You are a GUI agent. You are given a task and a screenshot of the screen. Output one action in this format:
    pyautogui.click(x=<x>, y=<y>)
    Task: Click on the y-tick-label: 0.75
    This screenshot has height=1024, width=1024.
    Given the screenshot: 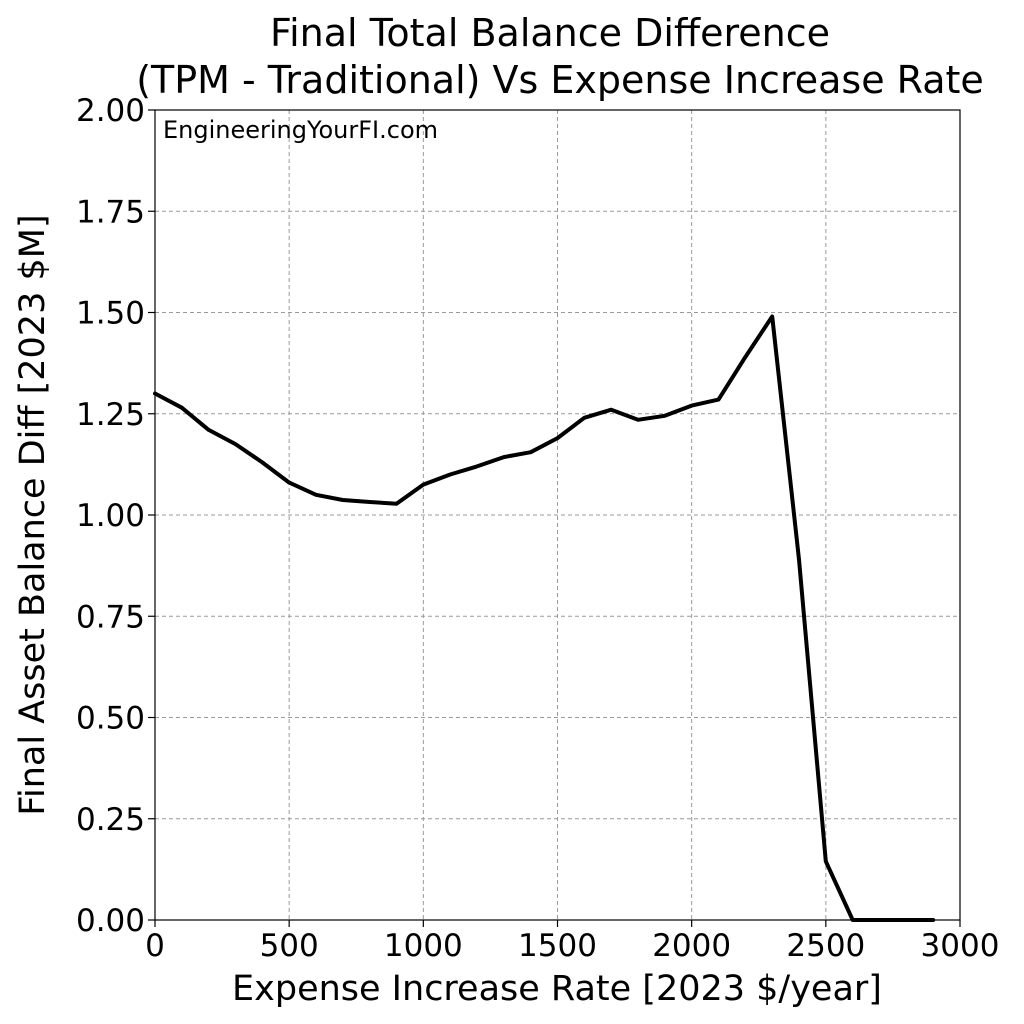 What is the action you would take?
    pyautogui.click(x=110, y=617)
    